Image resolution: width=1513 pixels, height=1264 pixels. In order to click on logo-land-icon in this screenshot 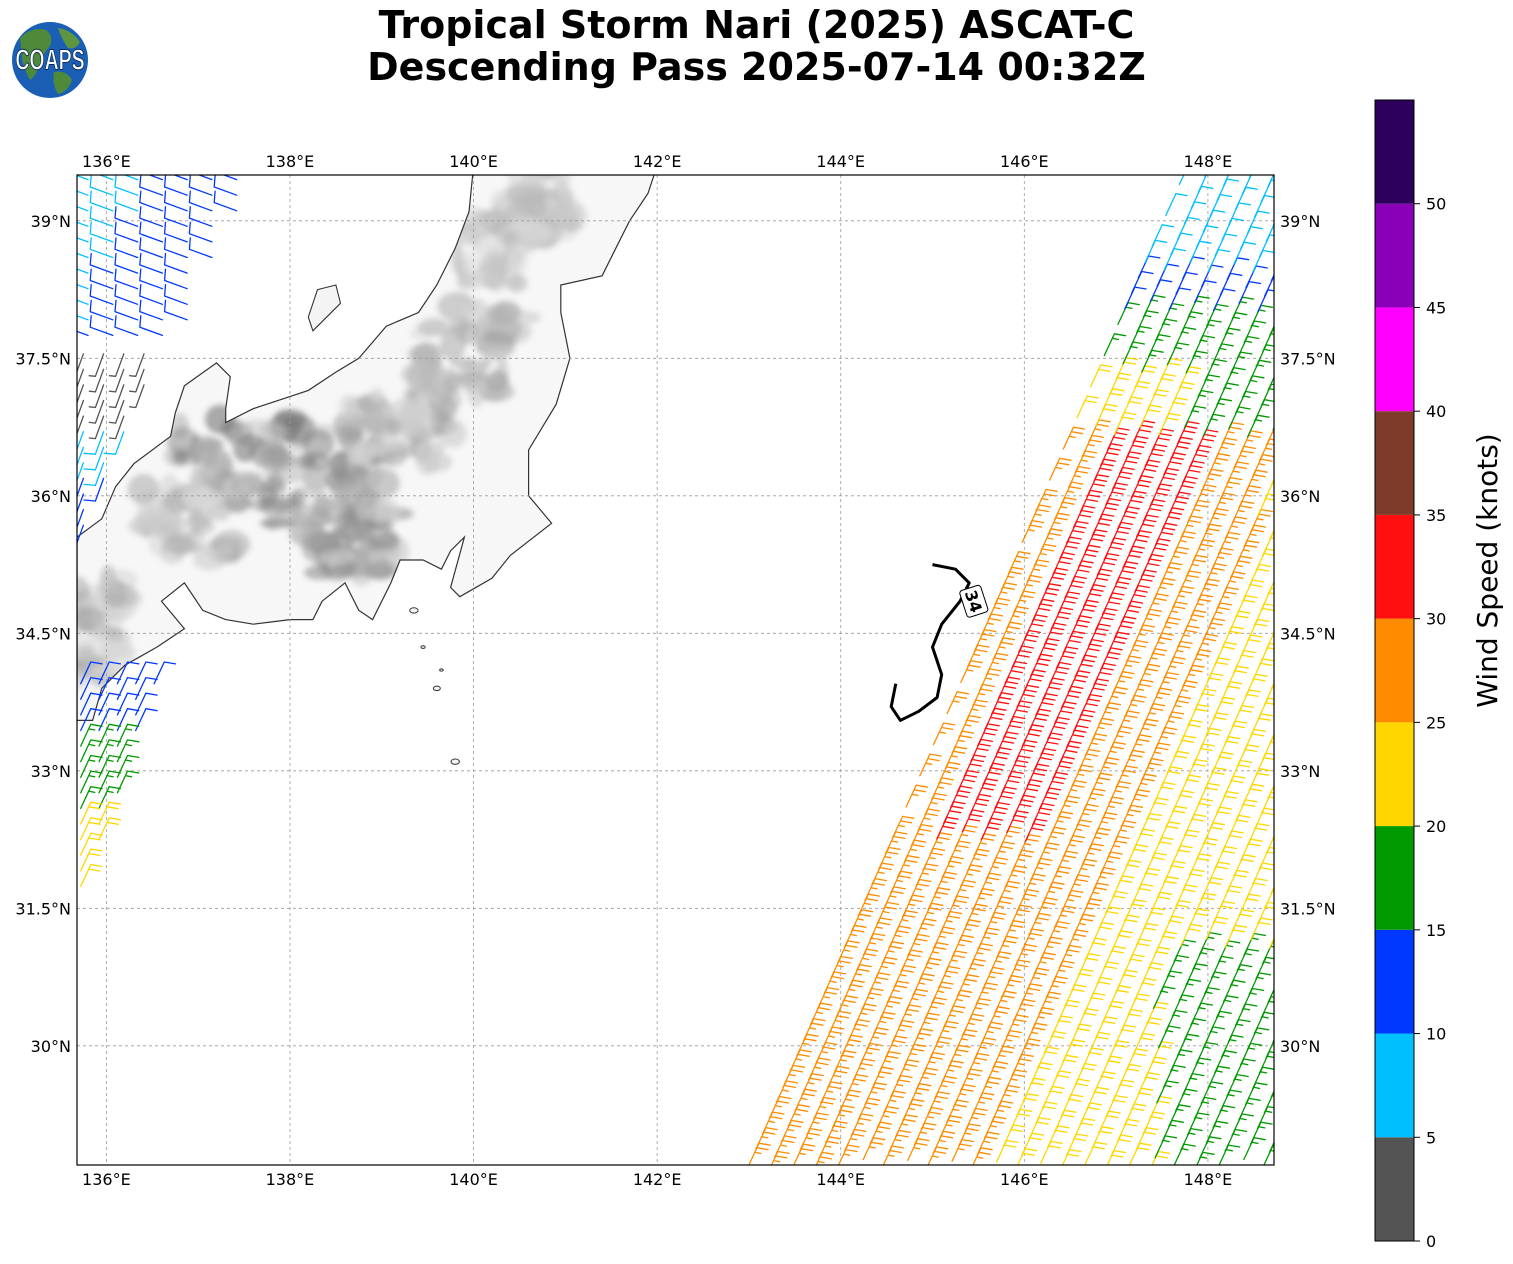, I will do `click(50, 61)`.